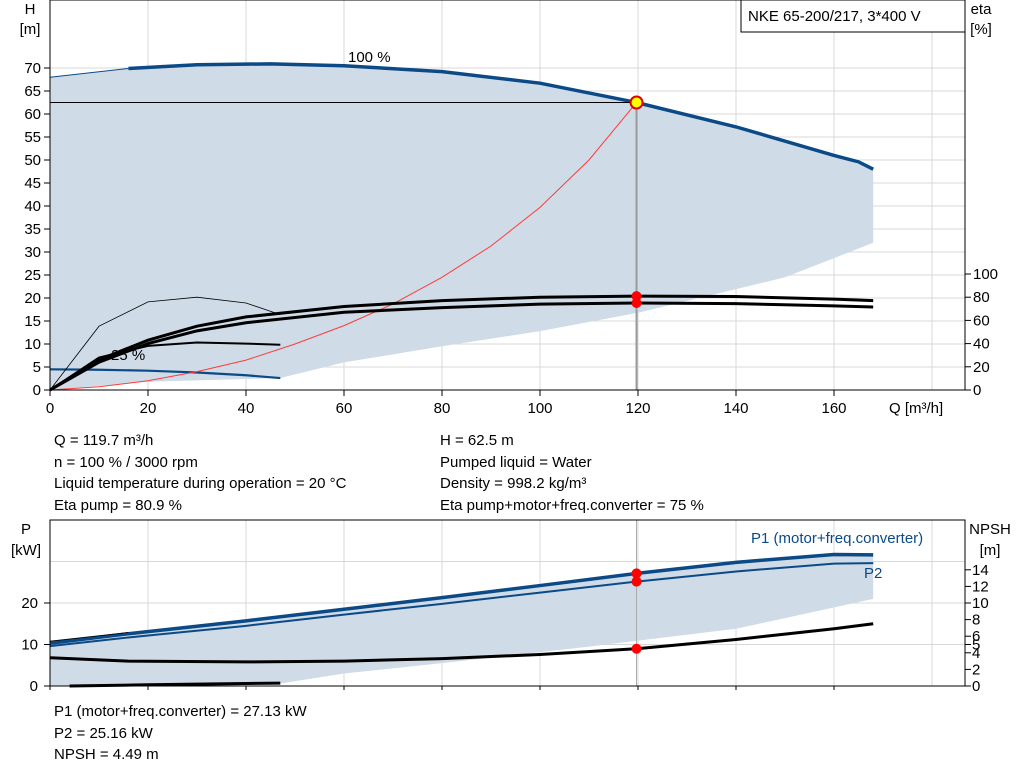  I want to click on head-y-ticks: 0 5 10 15 20 25 30 35 40 45 50 55 60 65 70, so click(37, 229).